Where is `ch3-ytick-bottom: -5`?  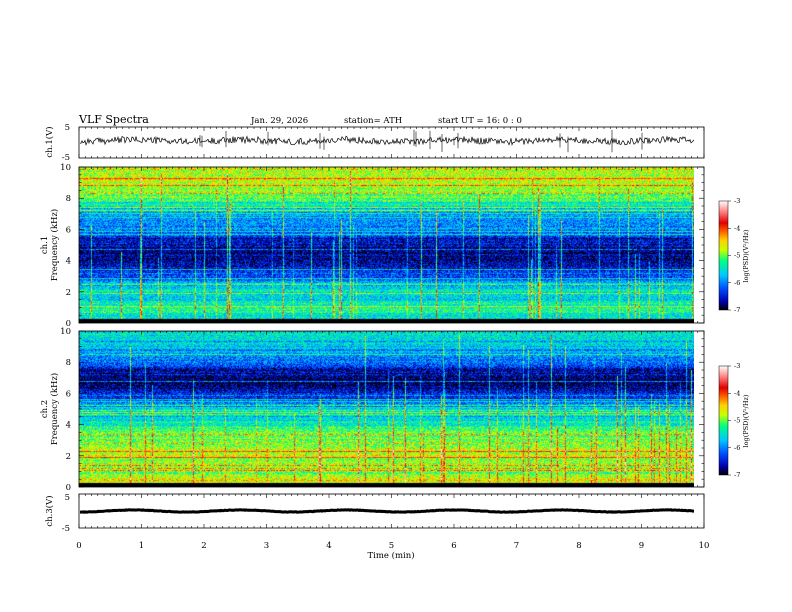
ch3-ytick-bottom: -5 is located at coordinates (66, 529).